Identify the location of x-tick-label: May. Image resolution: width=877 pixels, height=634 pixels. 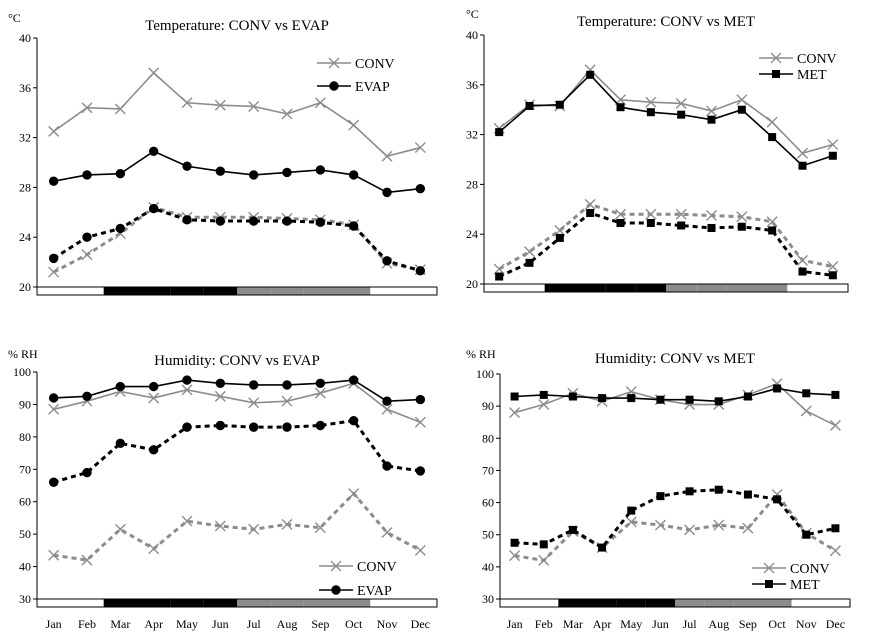
(631, 624).